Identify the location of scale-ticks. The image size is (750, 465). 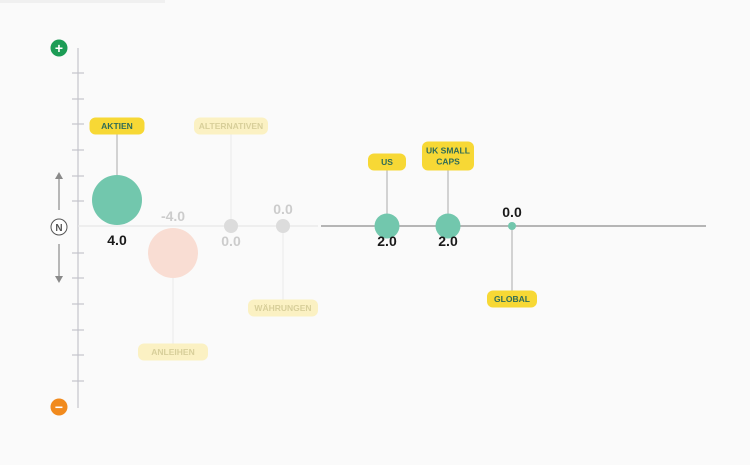
(78, 227).